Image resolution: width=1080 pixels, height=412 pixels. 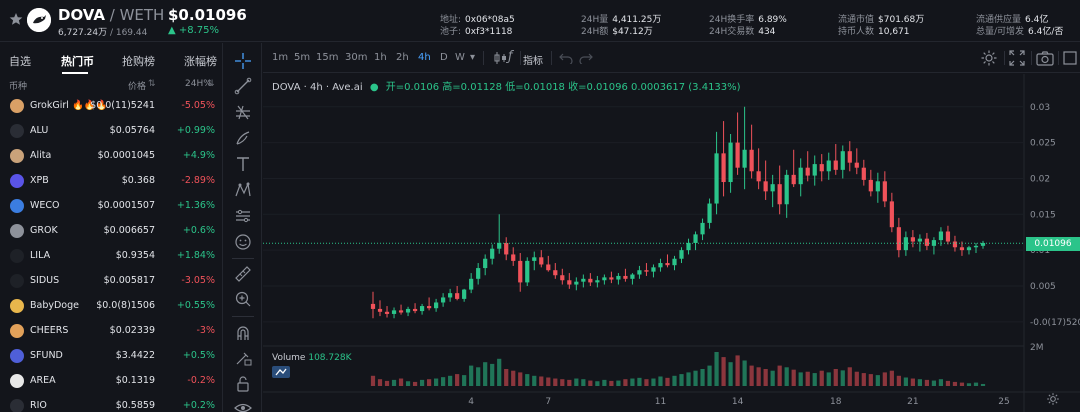 What do you see at coordinates (200, 61) in the screenshot?
I see `tab-gainers: 涨幅榜` at bounding box center [200, 61].